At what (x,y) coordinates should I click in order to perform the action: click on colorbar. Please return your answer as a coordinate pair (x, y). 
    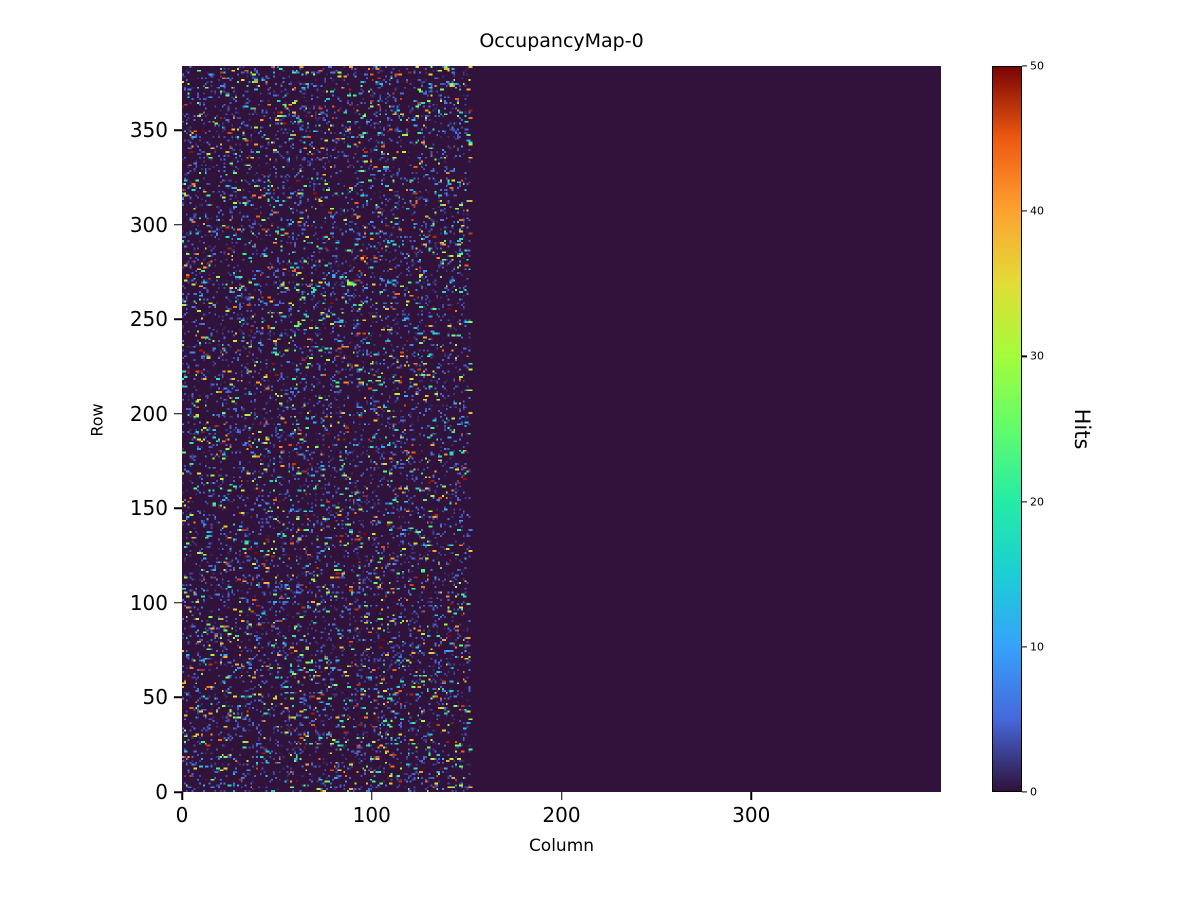
    Looking at the image, I should click on (1007, 429).